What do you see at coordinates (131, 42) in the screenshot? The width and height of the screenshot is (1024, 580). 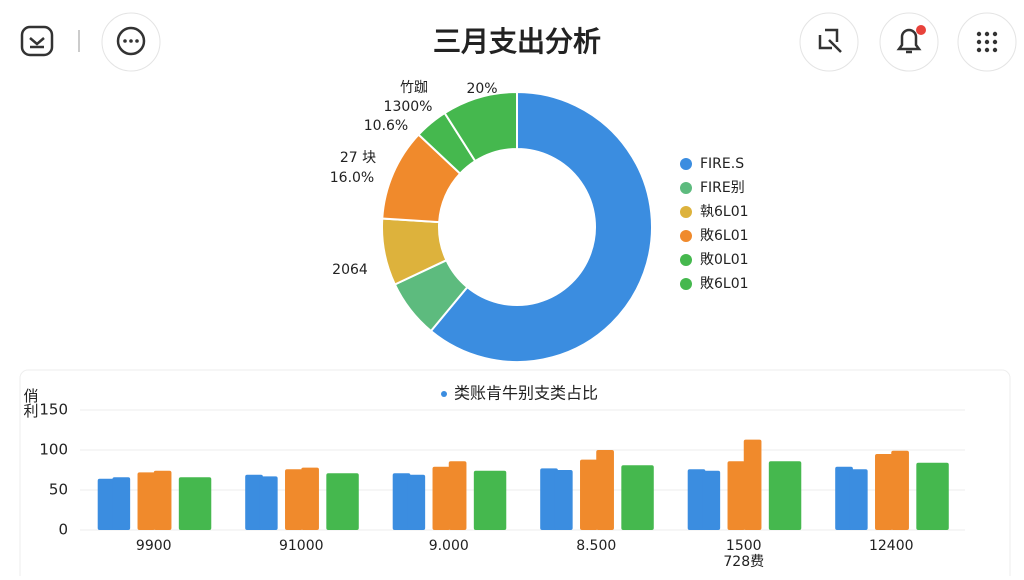 I see `chat-button` at bounding box center [131, 42].